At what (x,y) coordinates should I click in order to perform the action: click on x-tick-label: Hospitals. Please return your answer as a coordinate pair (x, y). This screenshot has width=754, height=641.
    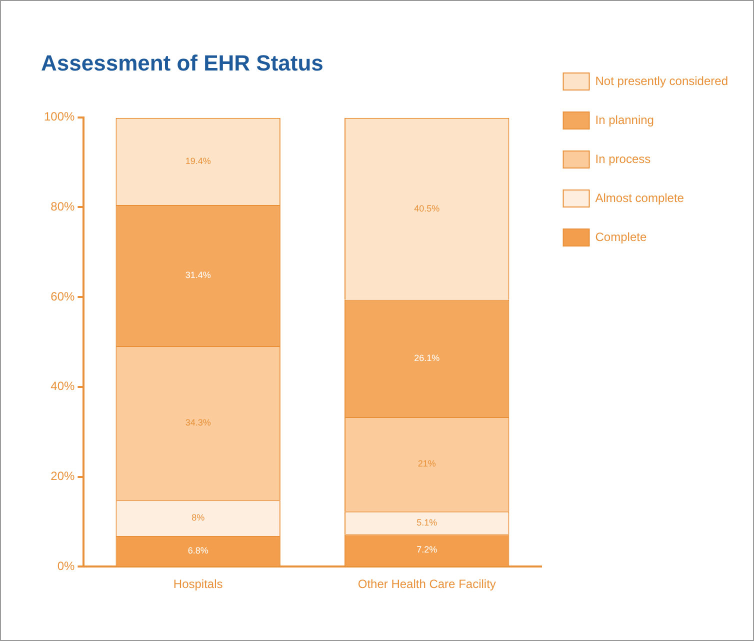
    Looking at the image, I should click on (198, 584).